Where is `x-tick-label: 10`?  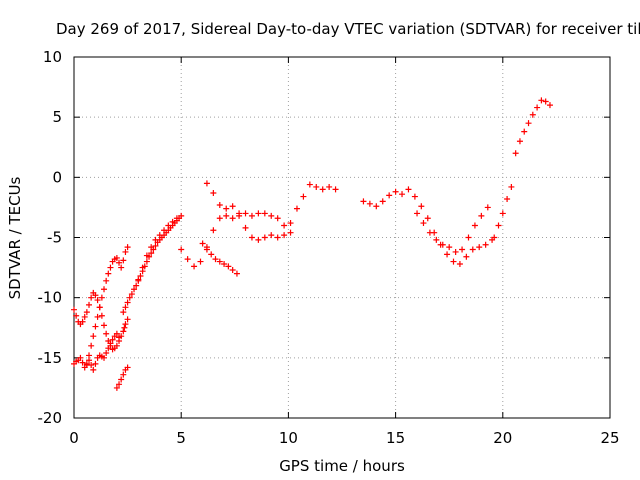
x-tick-label: 10 is located at coordinates (288, 438).